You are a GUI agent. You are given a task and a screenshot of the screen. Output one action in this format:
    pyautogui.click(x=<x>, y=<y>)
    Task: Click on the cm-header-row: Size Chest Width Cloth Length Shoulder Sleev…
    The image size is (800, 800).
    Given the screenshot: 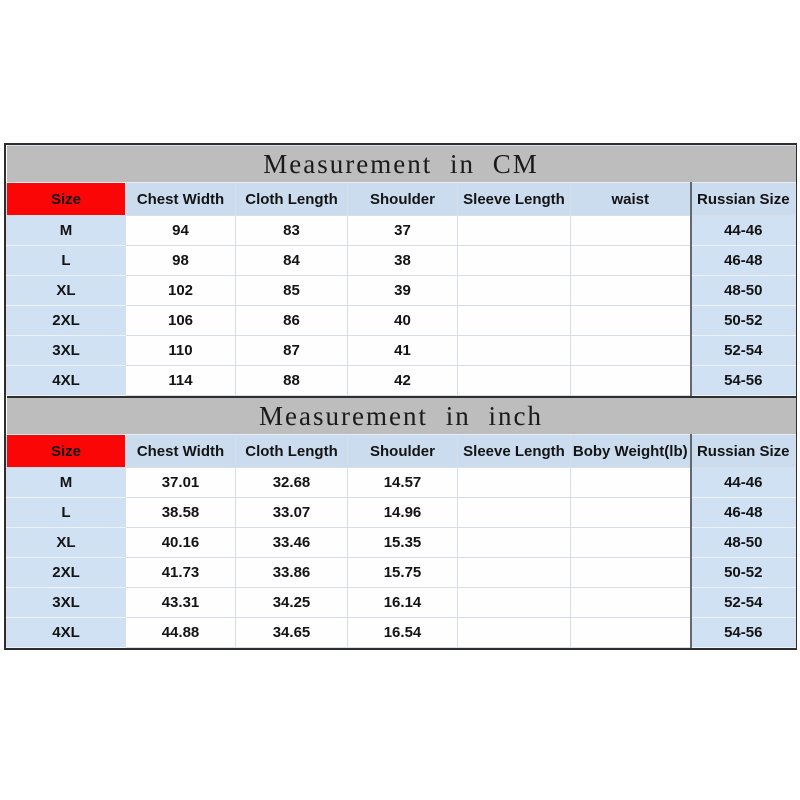 What is the action you would take?
    pyautogui.click(x=401, y=199)
    